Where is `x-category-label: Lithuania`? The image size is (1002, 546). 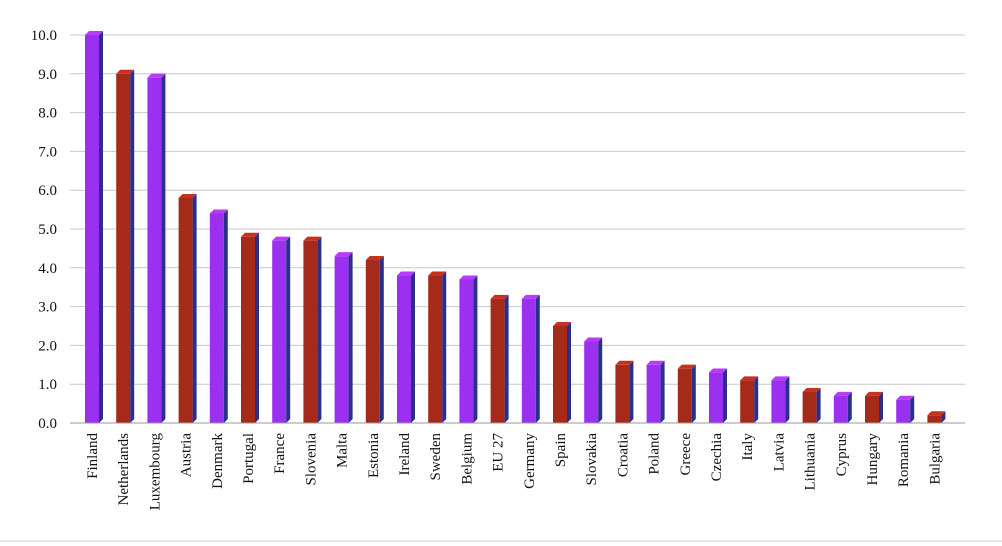
x-category-label: Lithuania is located at coordinates (811, 462).